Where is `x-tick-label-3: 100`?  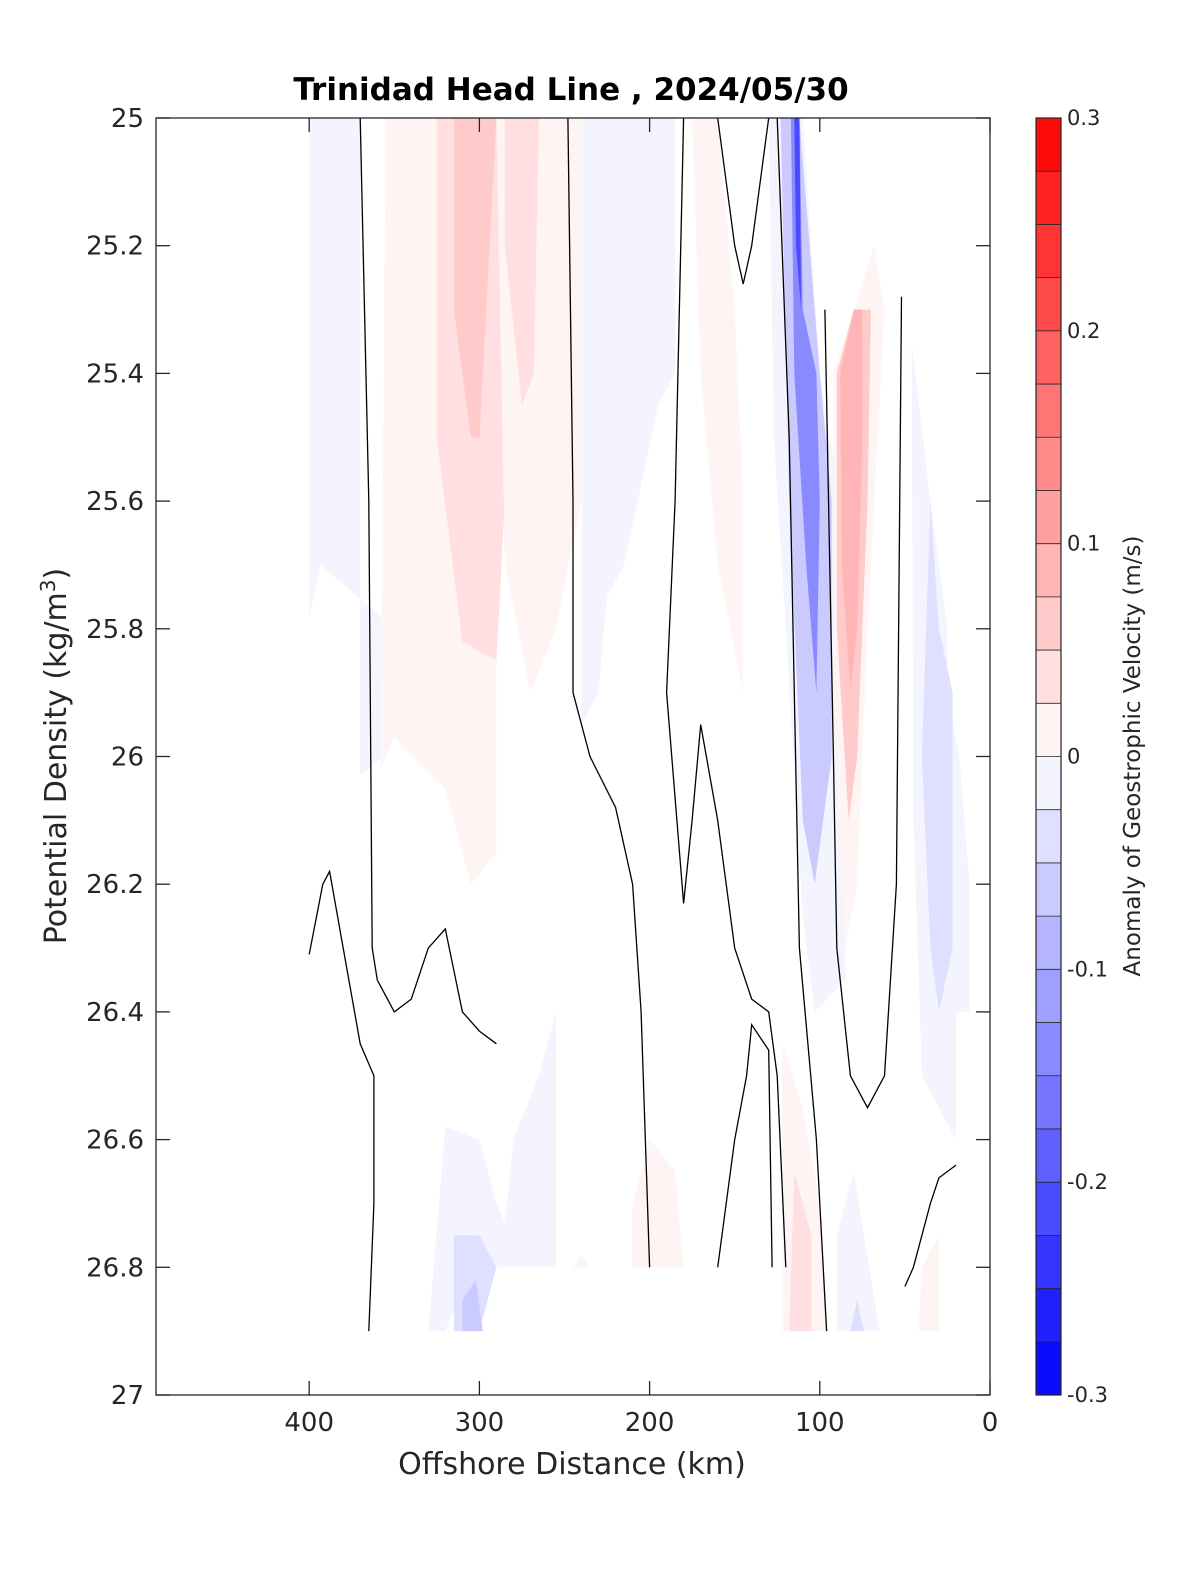 x-tick-label-3: 100 is located at coordinates (820, 1423).